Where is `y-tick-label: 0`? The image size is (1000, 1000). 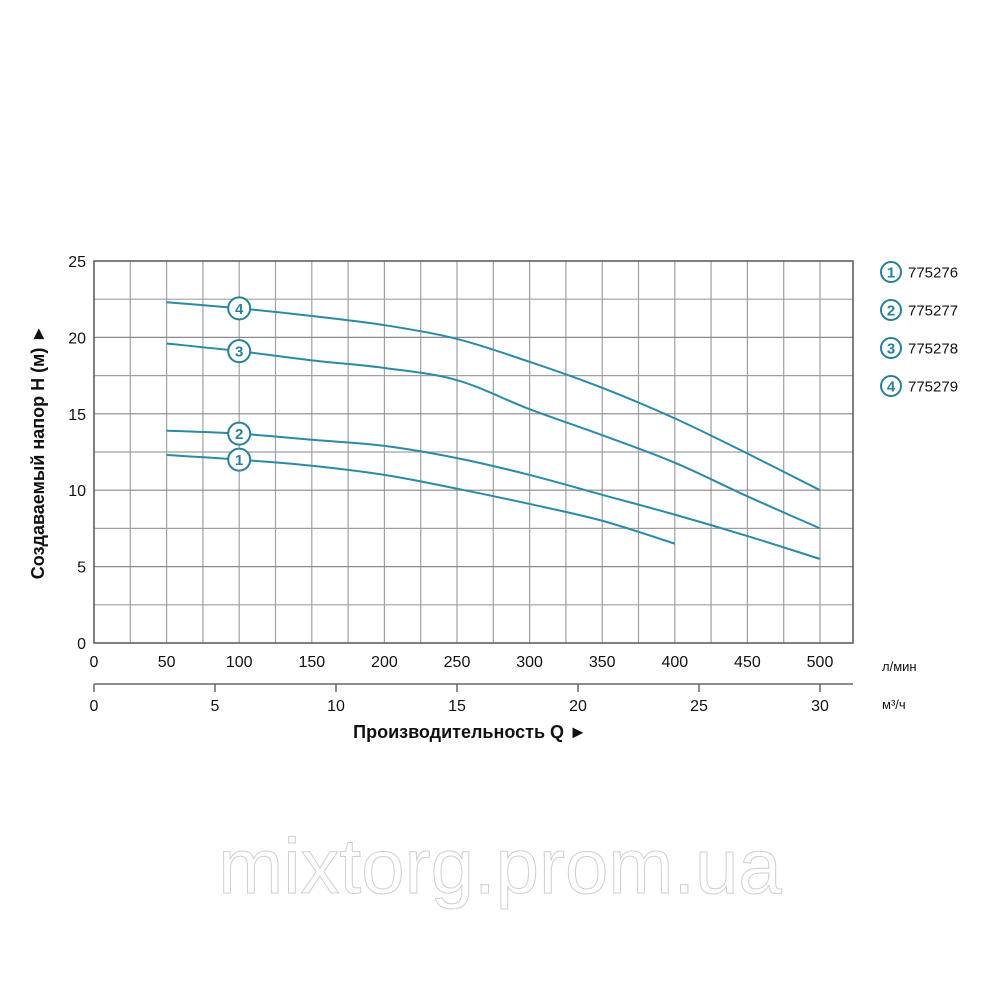
y-tick-label: 0 is located at coordinates (81, 644).